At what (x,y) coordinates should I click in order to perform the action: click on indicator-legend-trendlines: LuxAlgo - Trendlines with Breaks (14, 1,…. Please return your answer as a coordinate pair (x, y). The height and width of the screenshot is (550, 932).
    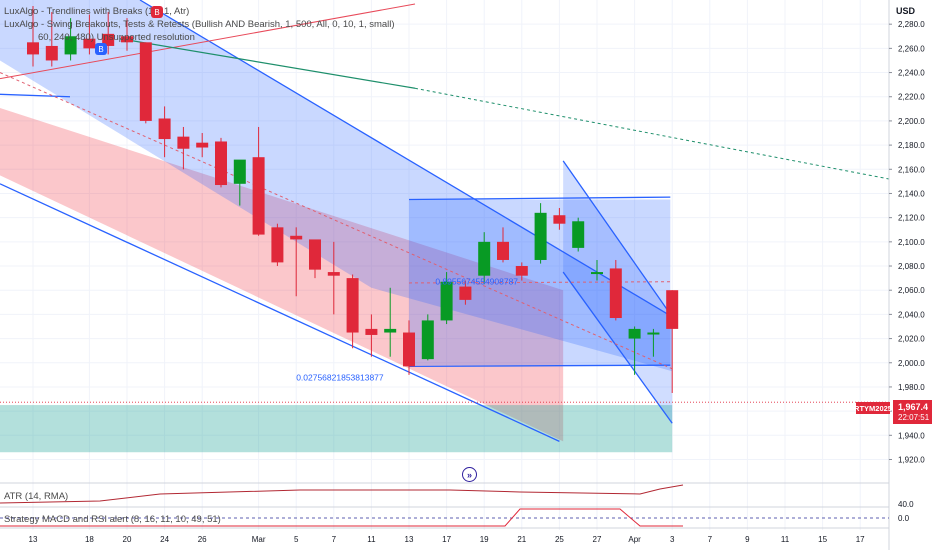
    Looking at the image, I should click on (97, 11).